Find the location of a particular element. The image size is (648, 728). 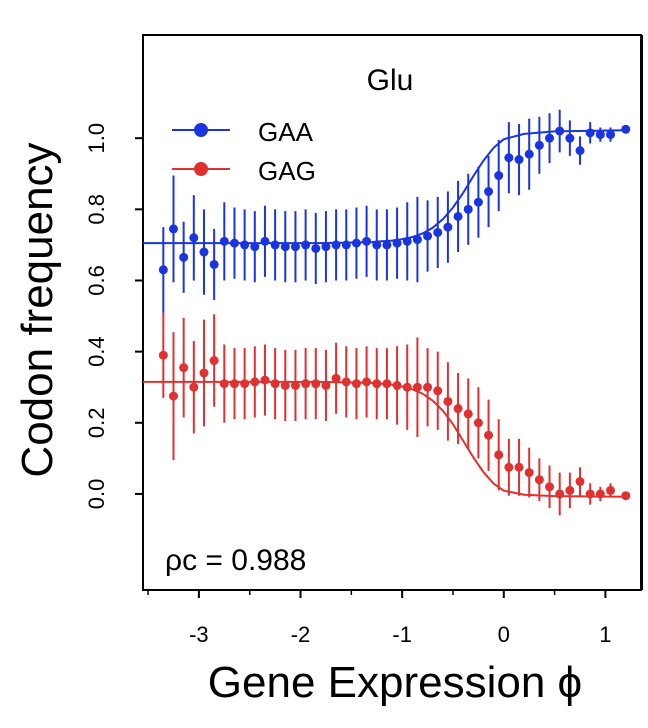

x-axis-label: Gene Expression ϕ is located at coordinates (395, 682).